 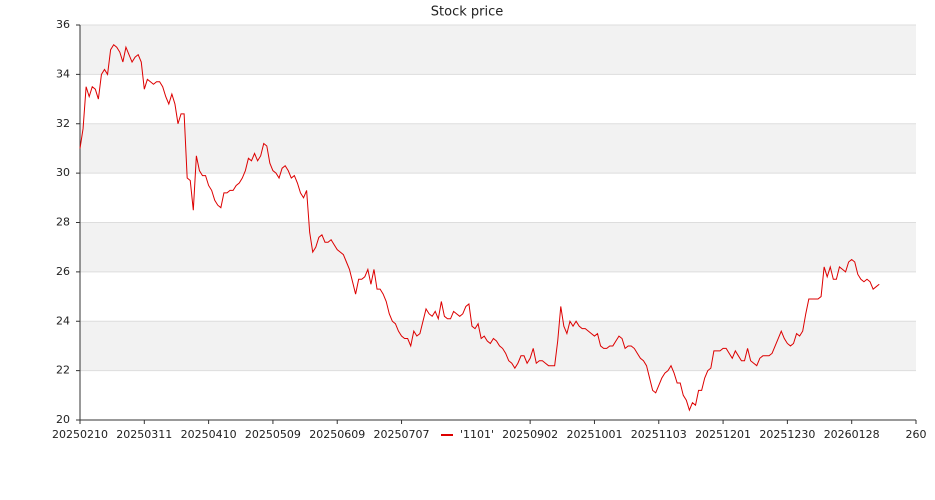 I want to click on y-tick-label: 20, so click(x=63, y=419).